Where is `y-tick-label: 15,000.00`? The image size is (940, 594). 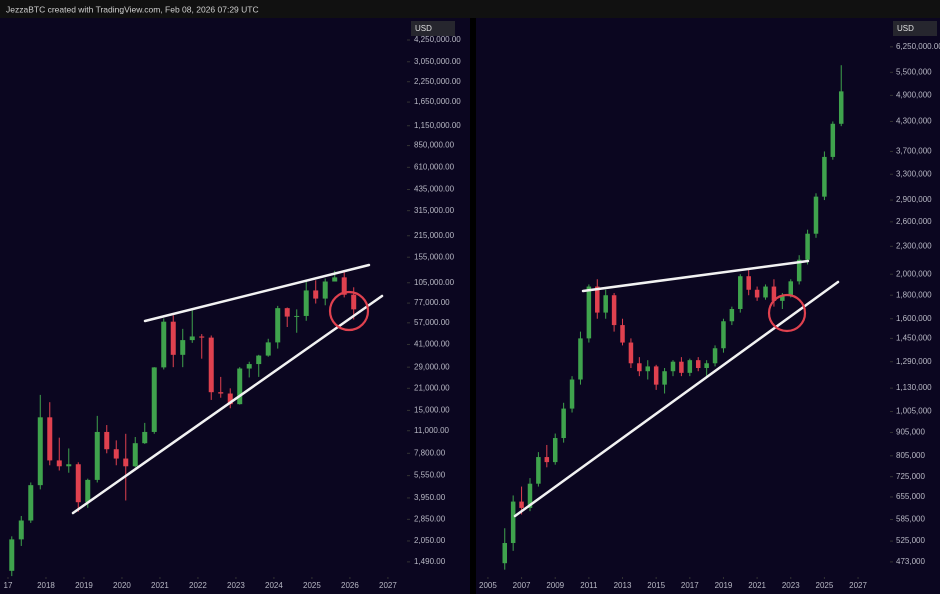
y-tick-label: 15,000.00 is located at coordinates (432, 410).